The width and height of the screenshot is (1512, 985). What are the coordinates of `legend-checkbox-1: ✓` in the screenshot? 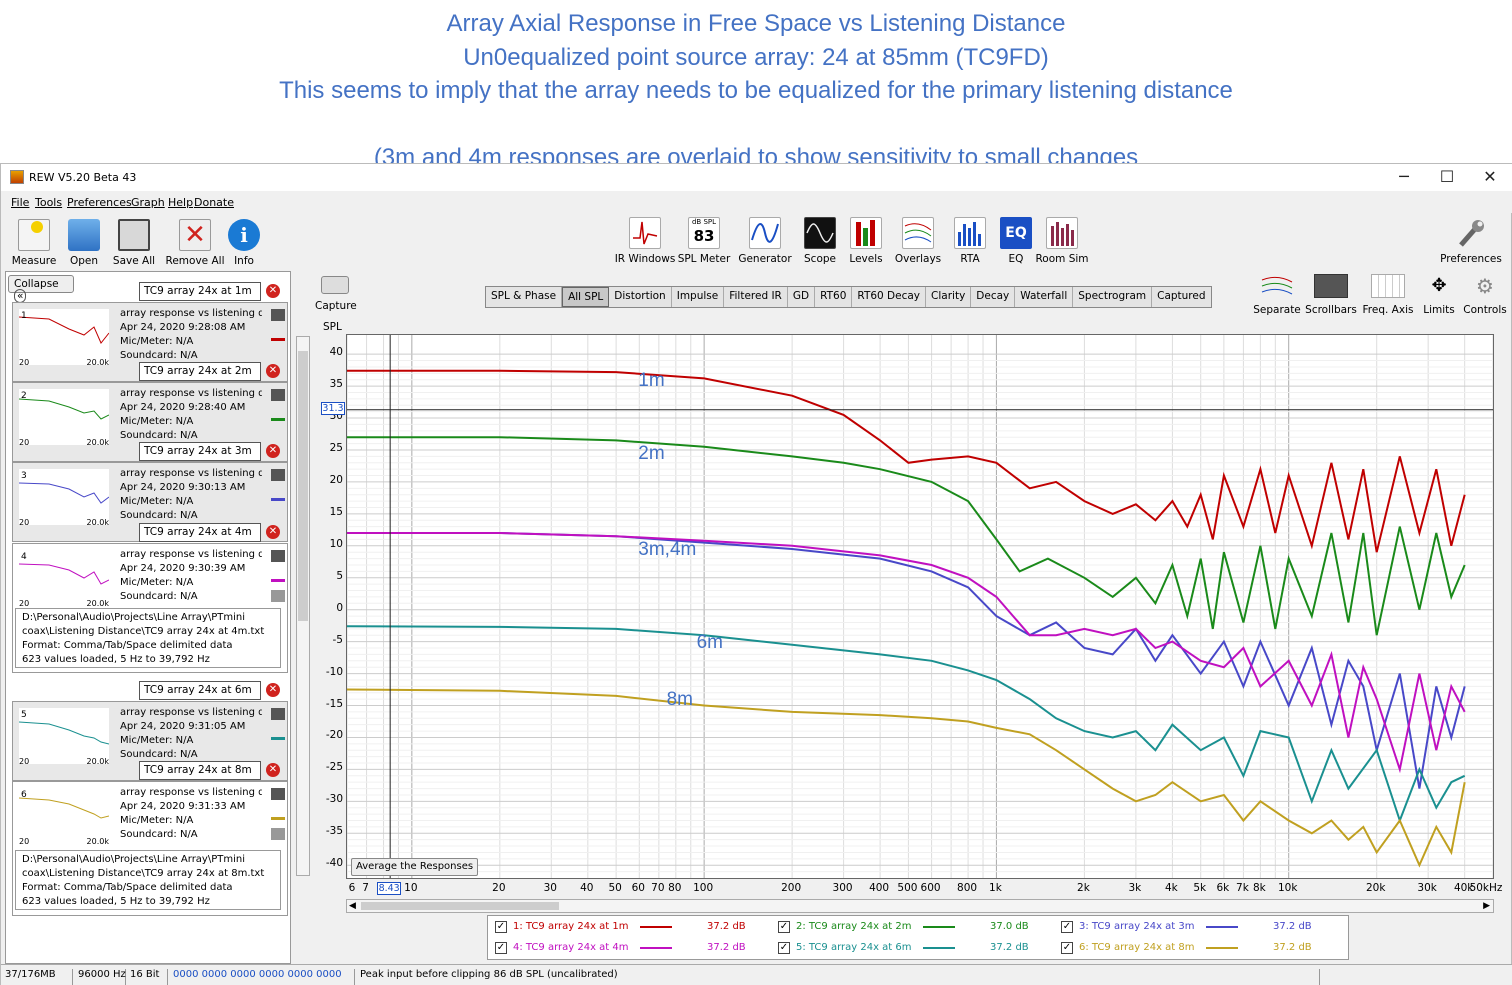 It's located at (501, 927).